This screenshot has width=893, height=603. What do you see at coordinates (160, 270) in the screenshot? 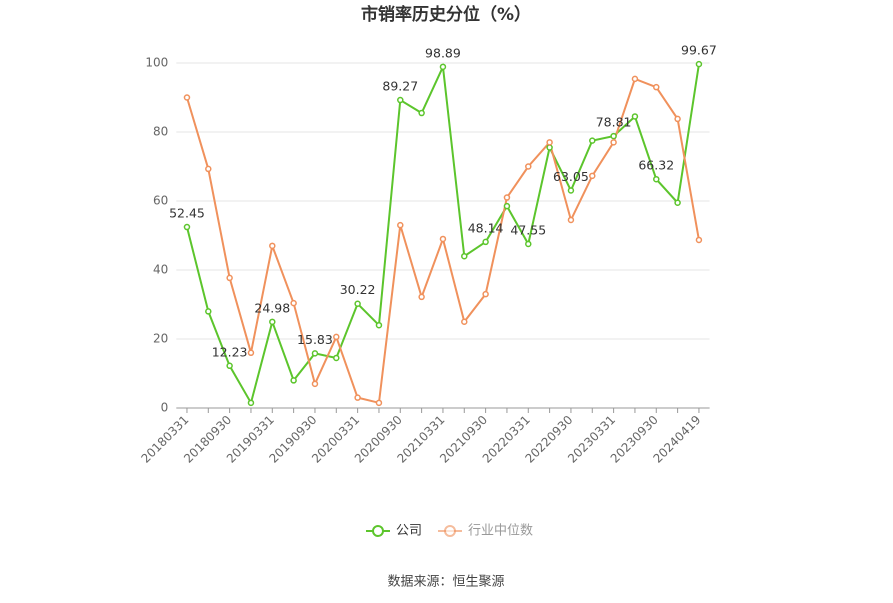
I see `y-tick-label: 40` at bounding box center [160, 270].